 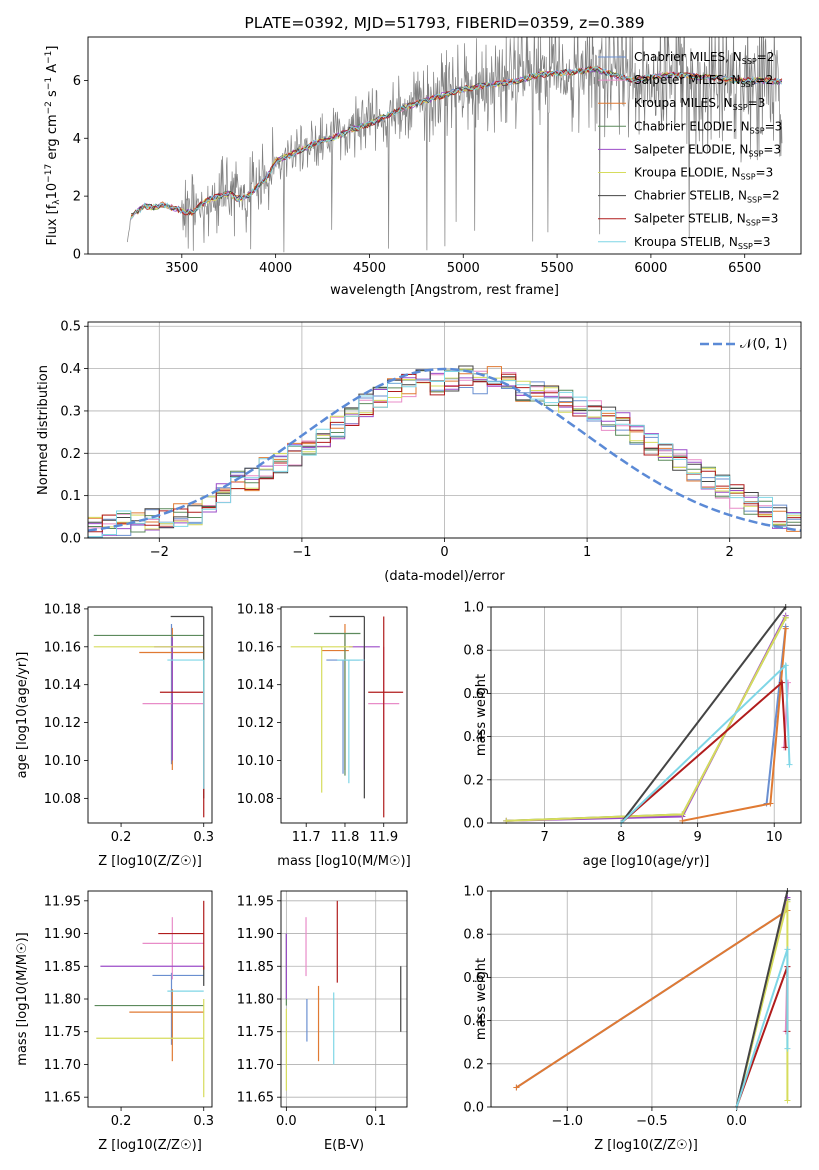 I want to click on mass-weight-vs-Z-axes: −1.0 −0.5 0.0 0.0 0.2 0.4 0.6 0.8 1.0, so click(x=632, y=1007).